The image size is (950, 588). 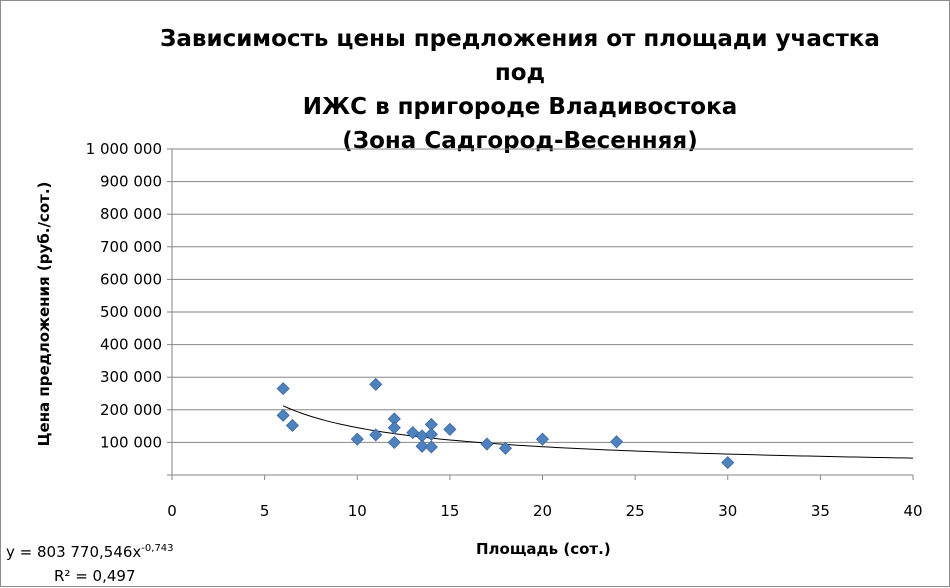 I want to click on y-tick-label: 1 000 000, so click(x=124, y=149).